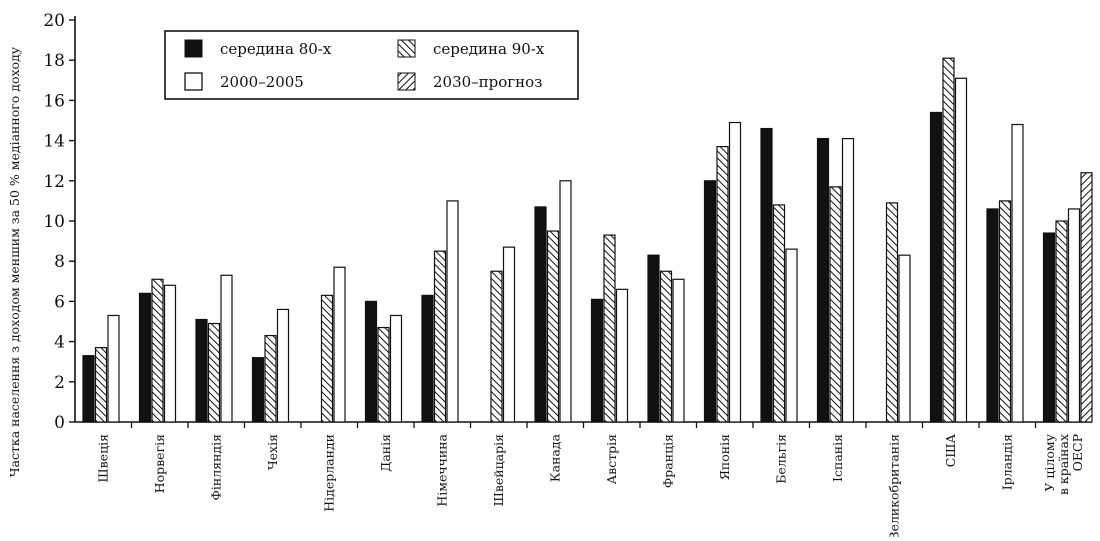 The height and width of the screenshot is (541, 1100). Describe the element at coordinates (487, 82) in the screenshot. I see `legend-label-3: 2030–прогноз` at that location.